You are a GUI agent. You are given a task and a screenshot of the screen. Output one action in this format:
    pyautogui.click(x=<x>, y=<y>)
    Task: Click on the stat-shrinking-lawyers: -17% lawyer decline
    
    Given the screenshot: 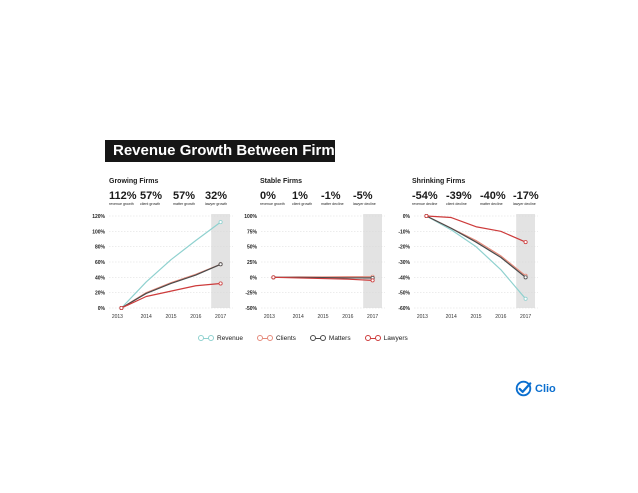 What is the action you would take?
    pyautogui.click(x=533, y=198)
    